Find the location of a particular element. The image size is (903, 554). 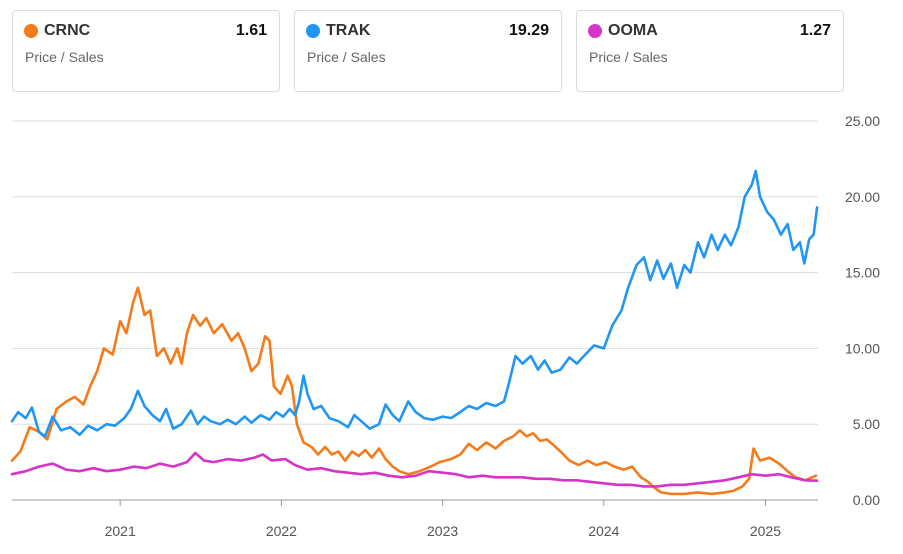

card-value: 1.27 is located at coordinates (815, 30).